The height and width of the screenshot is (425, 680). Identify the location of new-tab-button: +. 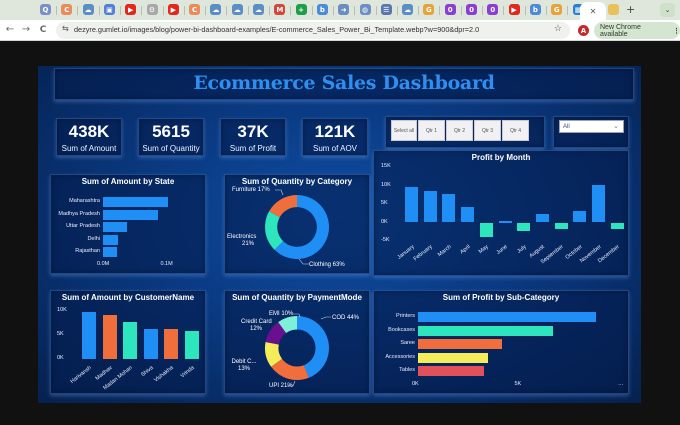
(631, 9).